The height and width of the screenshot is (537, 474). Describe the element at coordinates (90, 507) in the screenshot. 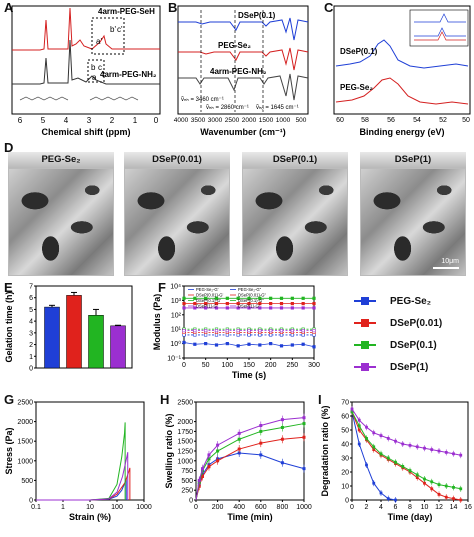

I see `g-xtick: 10` at that location.